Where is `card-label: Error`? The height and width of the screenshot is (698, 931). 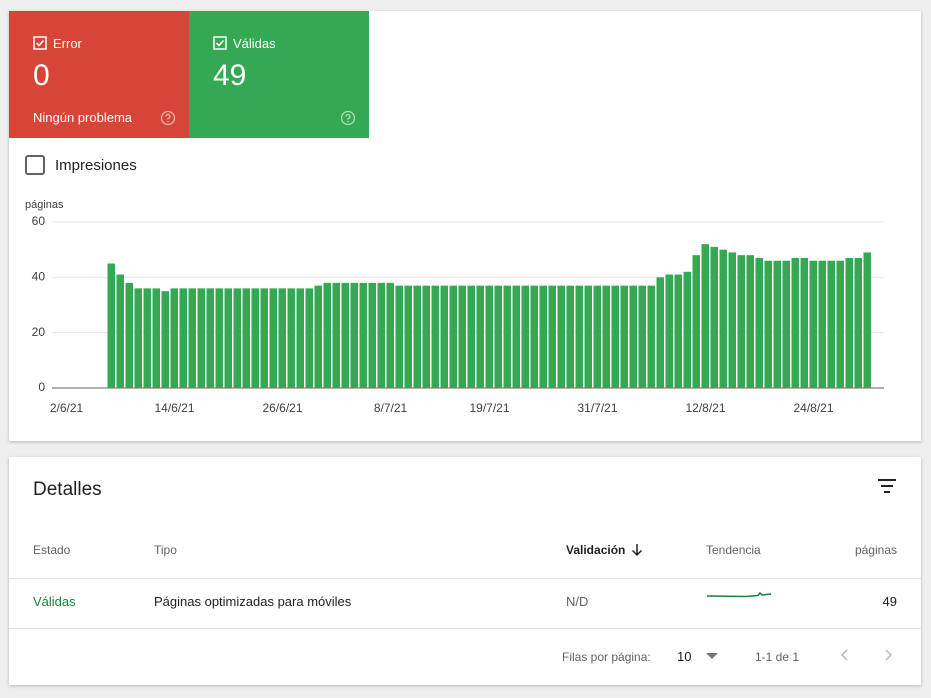
card-label: Error is located at coordinates (67, 43).